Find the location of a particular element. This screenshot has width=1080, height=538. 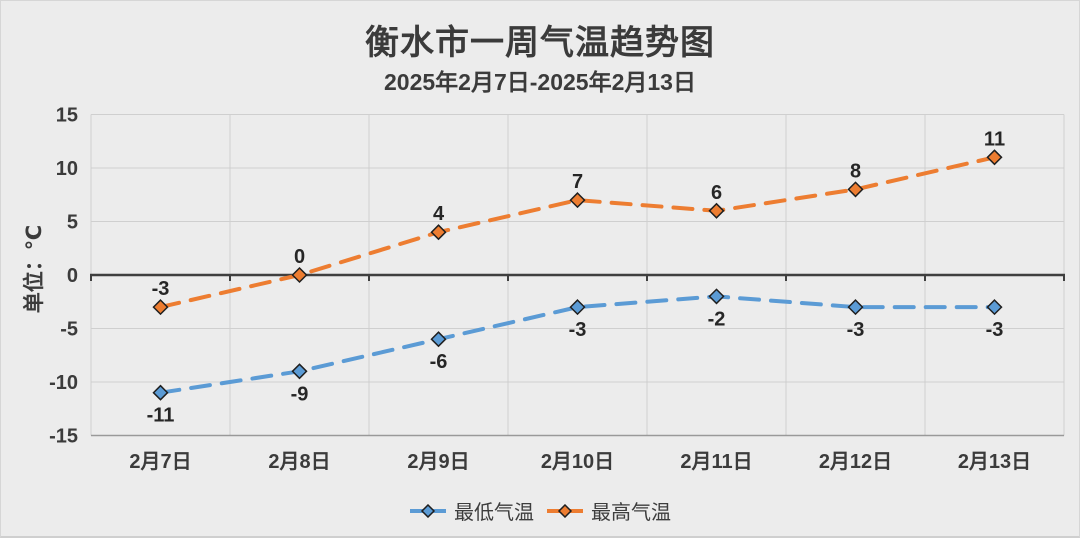

legend-item-min-temp: 最低气温 is located at coordinates (471, 510).